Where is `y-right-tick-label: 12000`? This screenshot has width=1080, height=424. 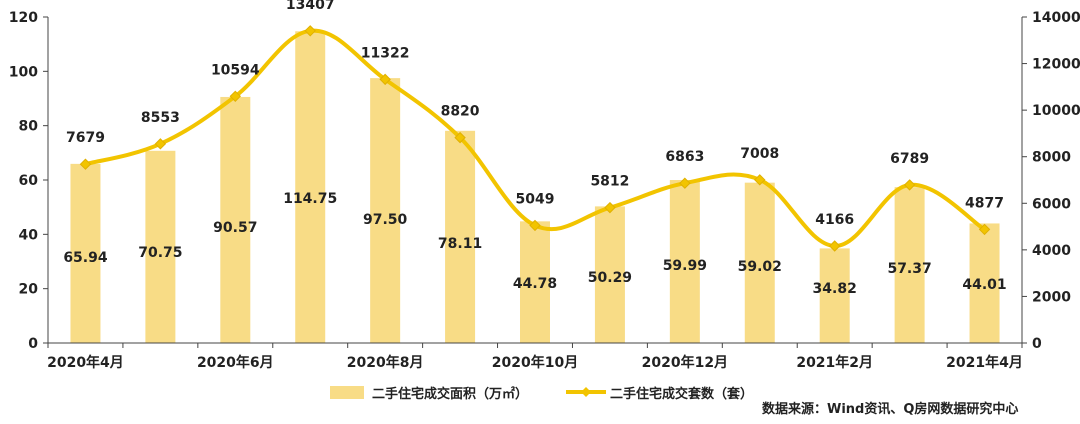 y-right-tick-label: 12000 is located at coordinates (1056, 65).